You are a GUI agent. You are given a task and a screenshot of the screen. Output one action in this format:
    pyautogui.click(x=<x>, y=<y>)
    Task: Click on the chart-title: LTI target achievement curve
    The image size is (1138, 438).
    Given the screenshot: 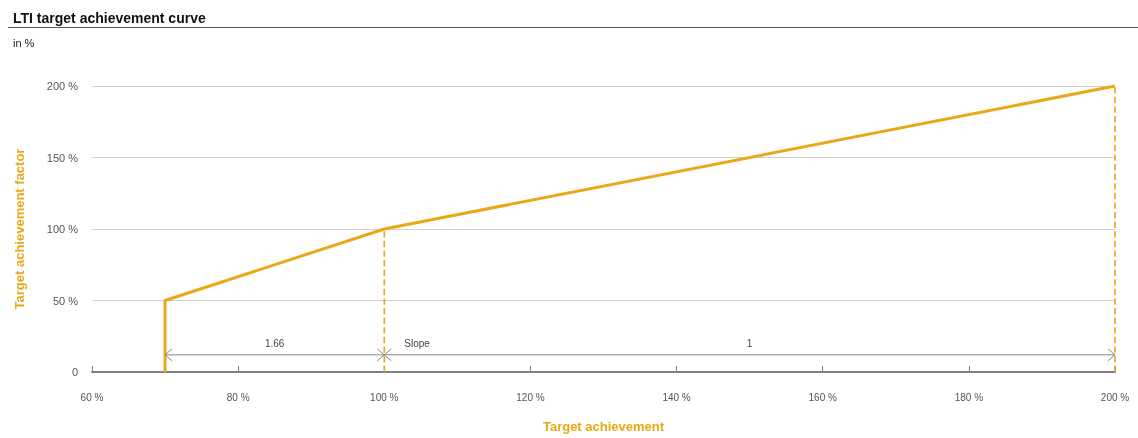 What is the action you would take?
    pyautogui.click(x=109, y=18)
    